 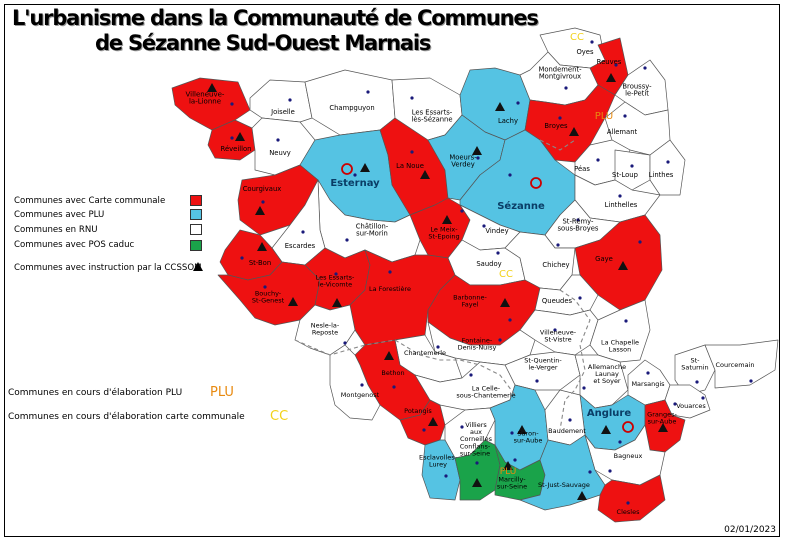 I want to click on commune-clesles, so click(x=631, y=498).